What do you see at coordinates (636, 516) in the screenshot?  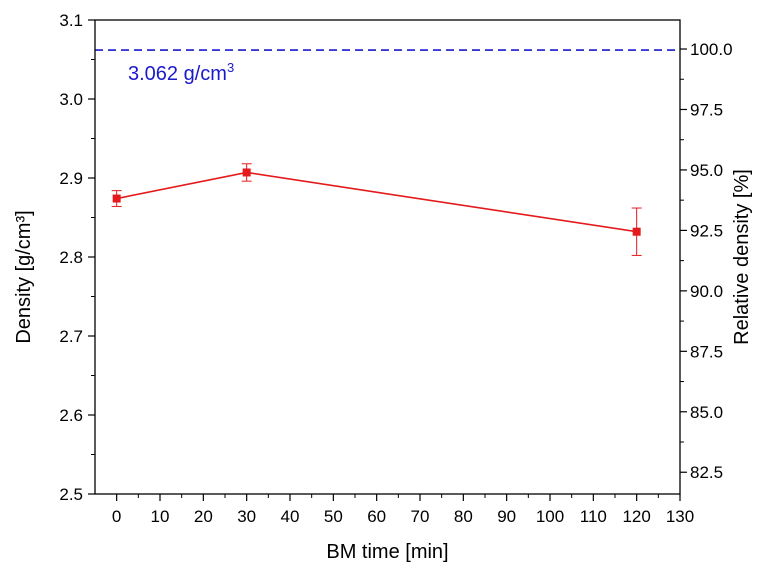 I see `x-tick-label: 120` at bounding box center [636, 516].